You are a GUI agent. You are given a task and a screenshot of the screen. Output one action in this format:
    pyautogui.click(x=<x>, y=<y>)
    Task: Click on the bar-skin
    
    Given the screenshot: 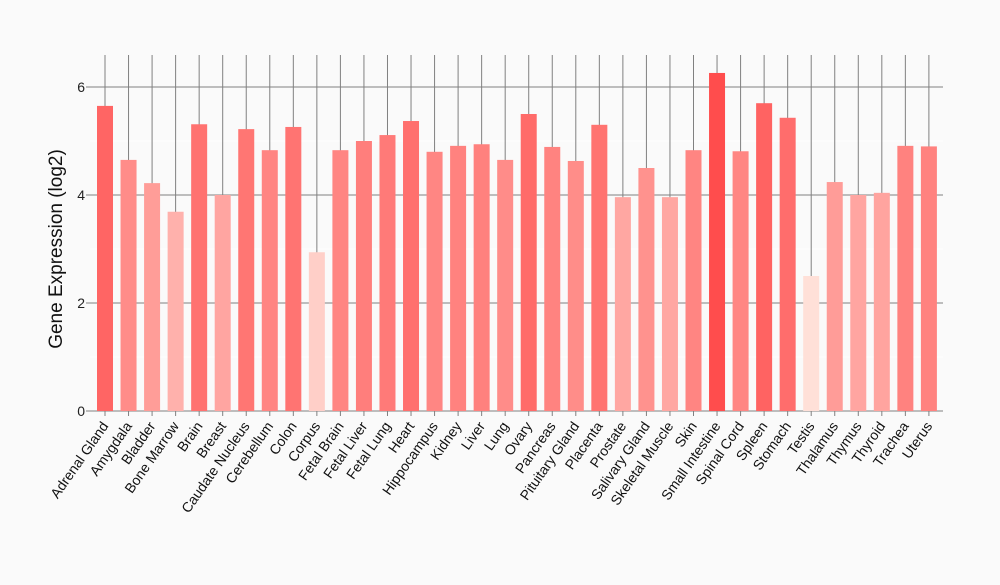 What is the action you would take?
    pyautogui.click(x=693, y=280)
    